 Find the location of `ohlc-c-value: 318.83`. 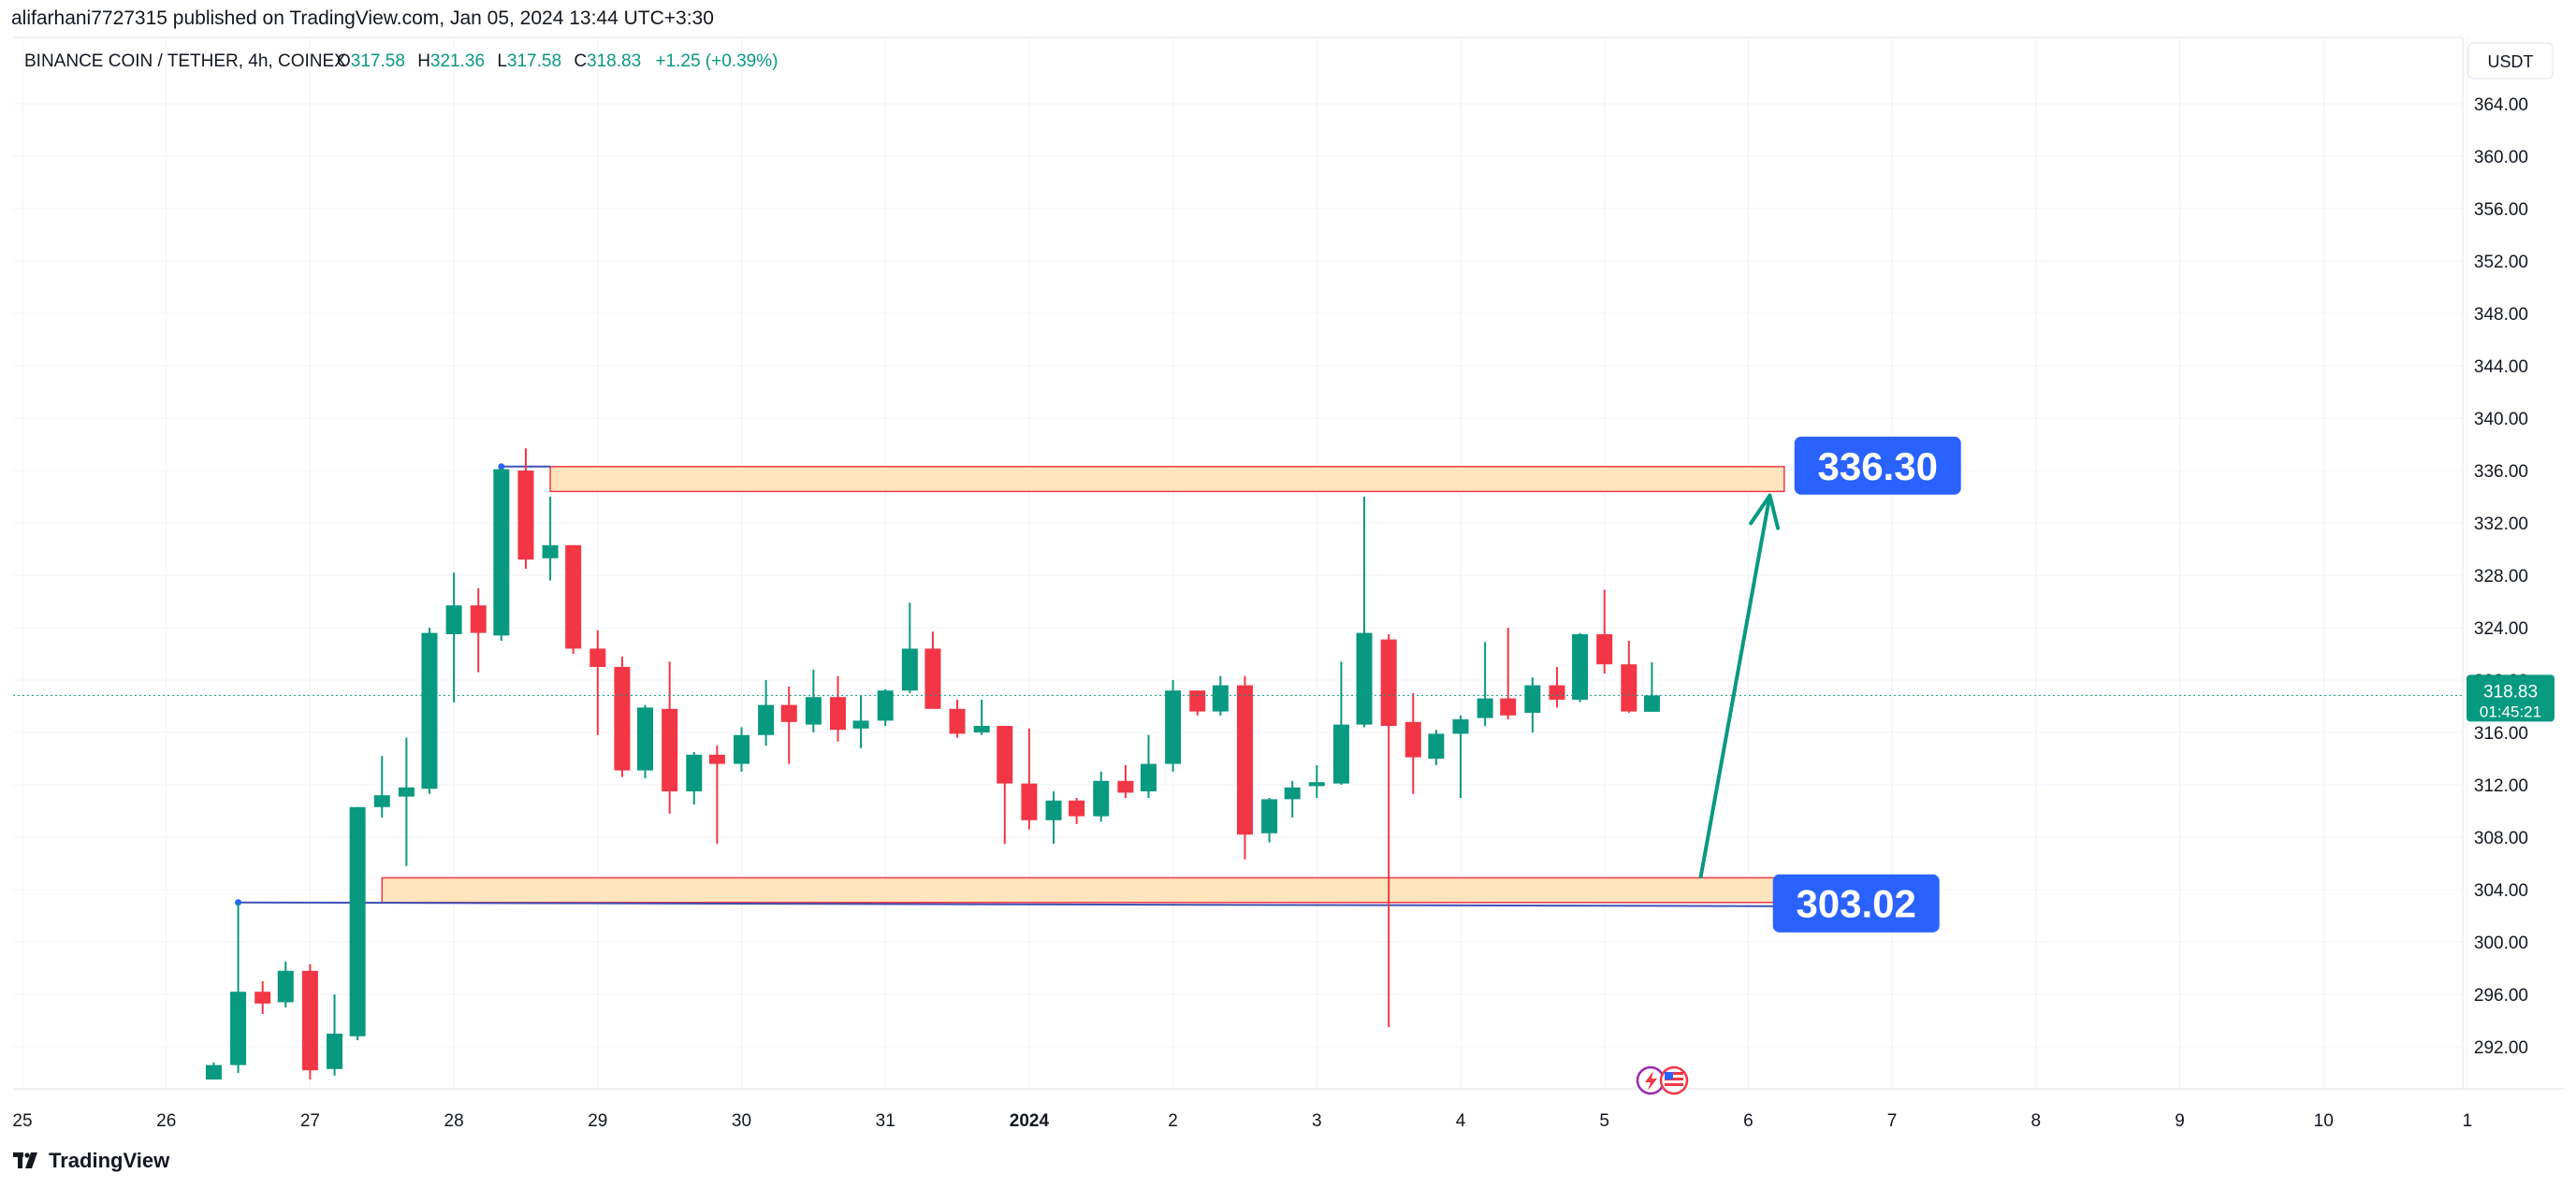

ohlc-c-value: 318.83 is located at coordinates (614, 61).